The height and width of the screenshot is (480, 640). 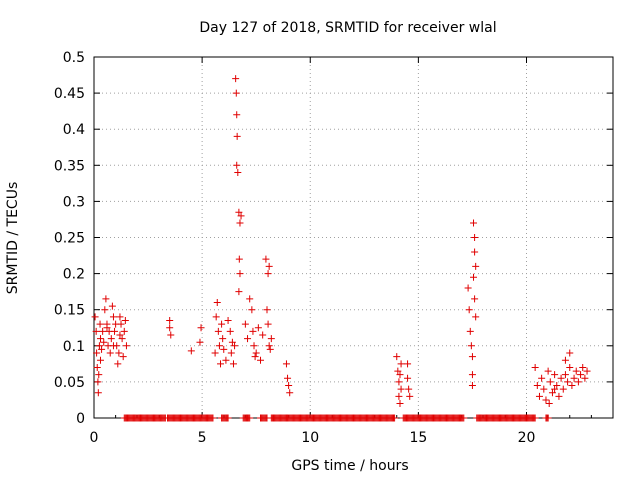 What do you see at coordinates (74, 58) in the screenshot?
I see `y-tick-label: 0.5` at bounding box center [74, 58].